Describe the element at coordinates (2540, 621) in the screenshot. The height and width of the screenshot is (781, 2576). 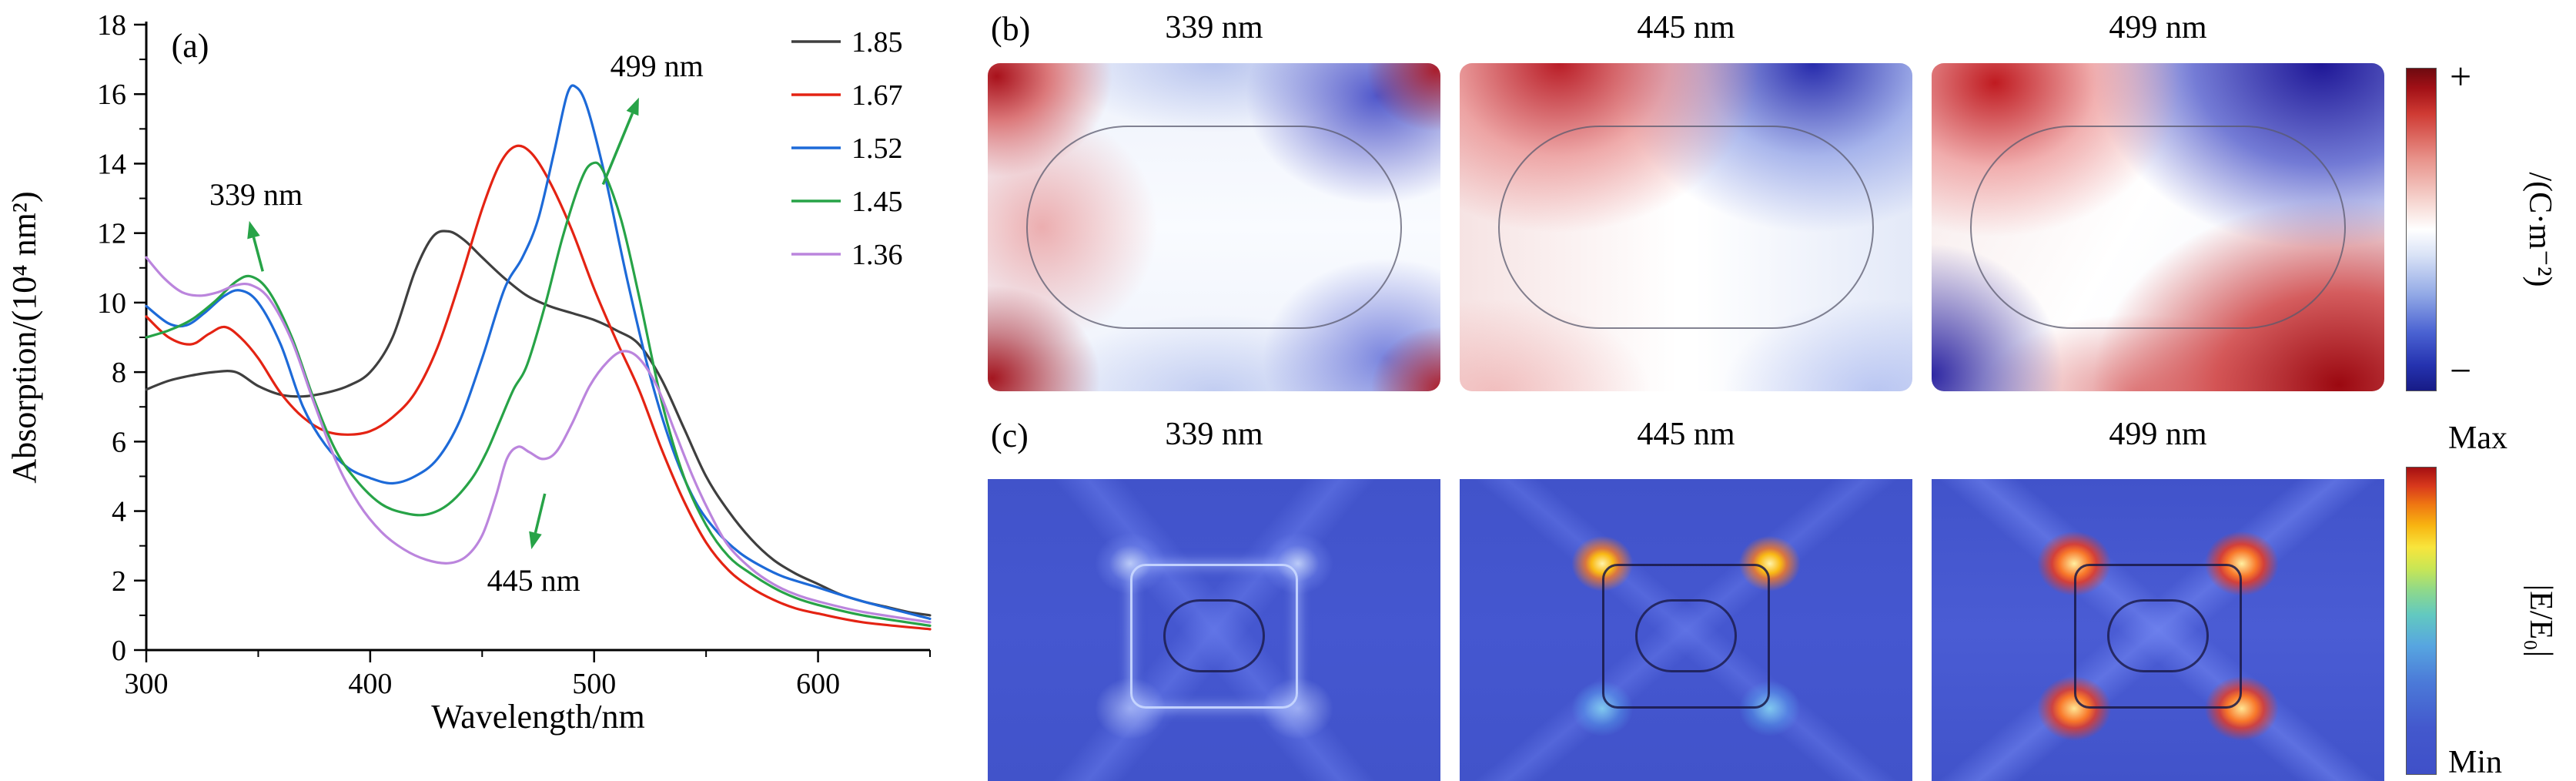
I see `field-colorbar-unit-label: |E/E₀|` at that location.